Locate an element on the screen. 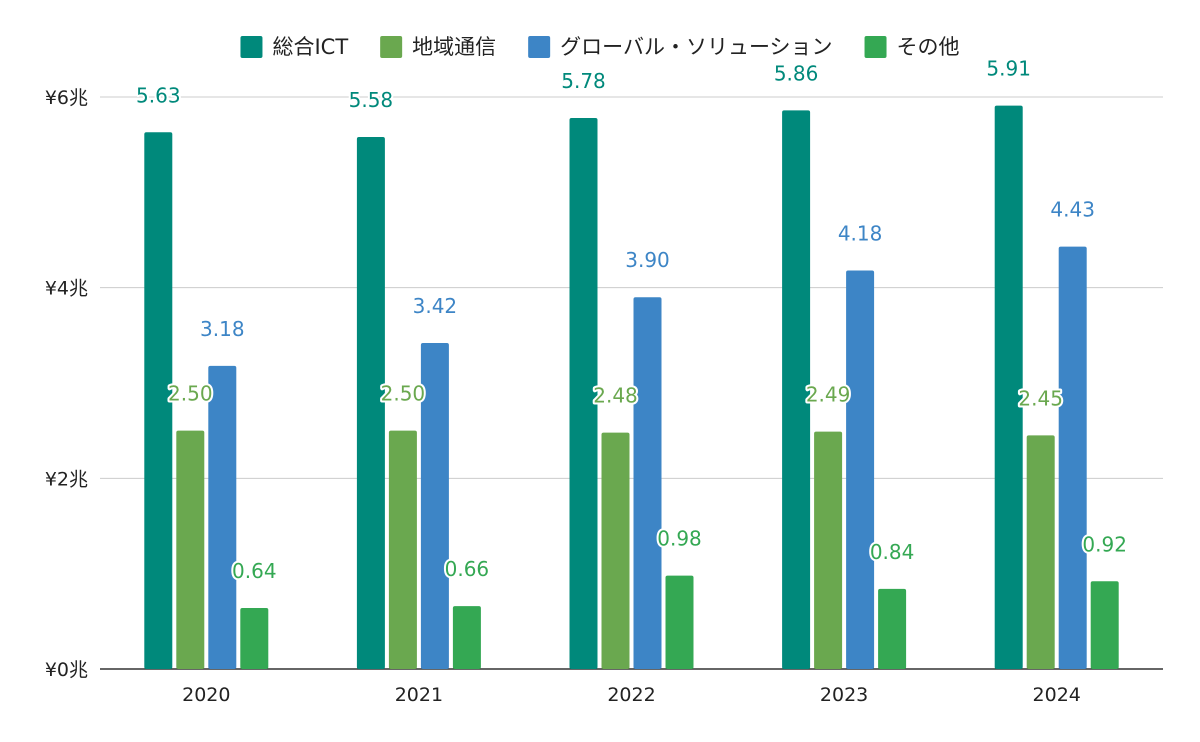 The height and width of the screenshot is (742, 1200). legend-item: その他 is located at coordinates (912, 47).